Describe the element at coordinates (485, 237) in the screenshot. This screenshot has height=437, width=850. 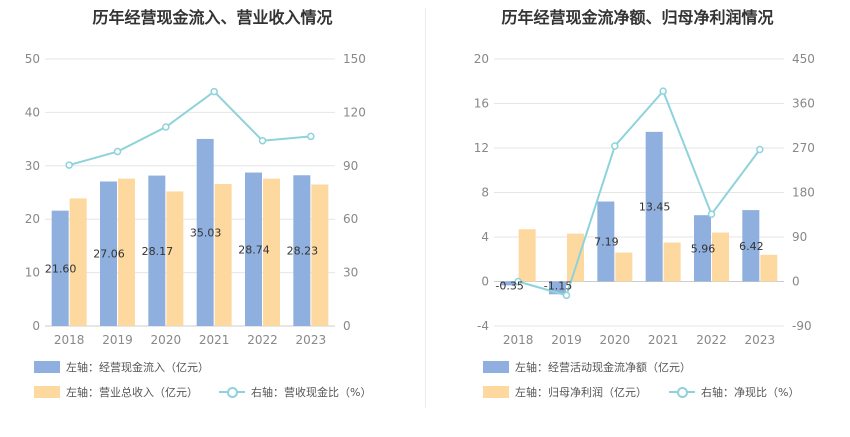
I see `y-left-tick-label: 4` at that location.